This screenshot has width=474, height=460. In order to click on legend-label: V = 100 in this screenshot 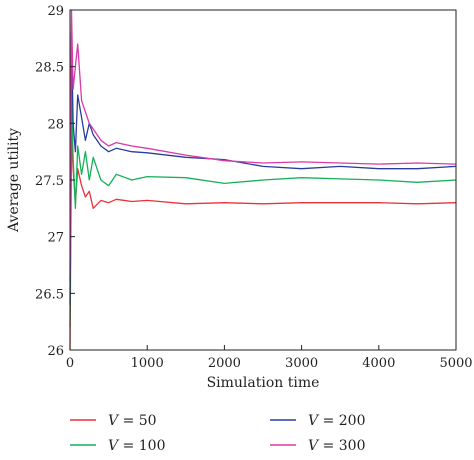, I will do `click(136, 446)`.